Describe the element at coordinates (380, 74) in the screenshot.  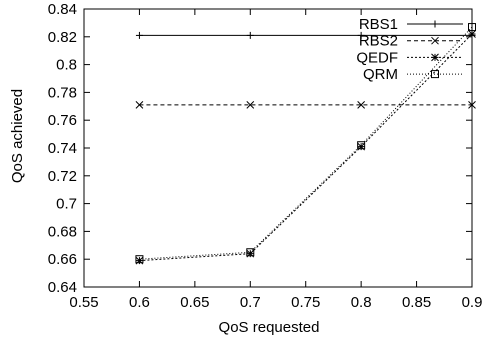
I see `legend-label-qrm: QRM` at that location.